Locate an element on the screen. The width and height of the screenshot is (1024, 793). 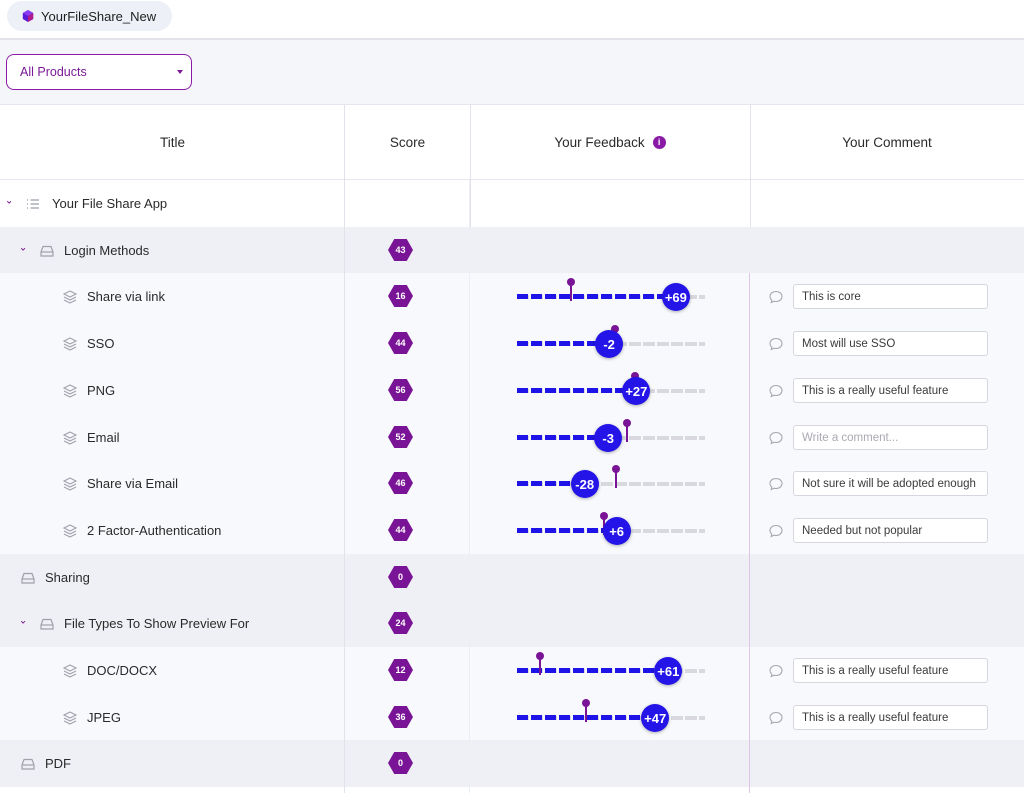
app-name: YourFileShare_New is located at coordinates (99, 16).